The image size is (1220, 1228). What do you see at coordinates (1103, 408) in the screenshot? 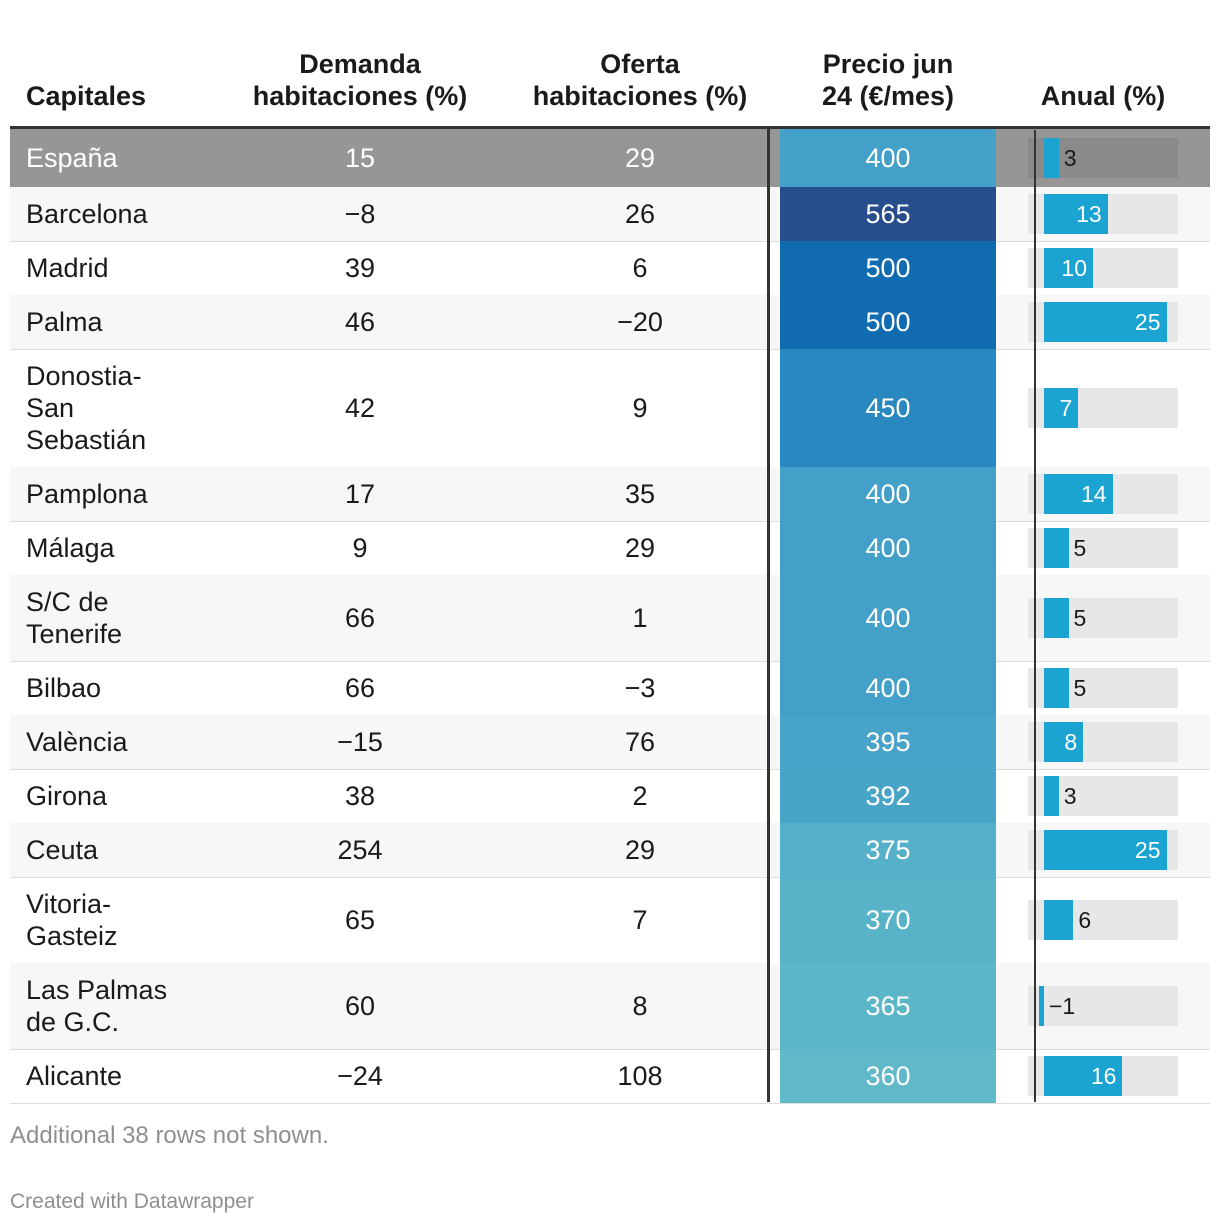
I see `cell-anual: 7` at bounding box center [1103, 408].